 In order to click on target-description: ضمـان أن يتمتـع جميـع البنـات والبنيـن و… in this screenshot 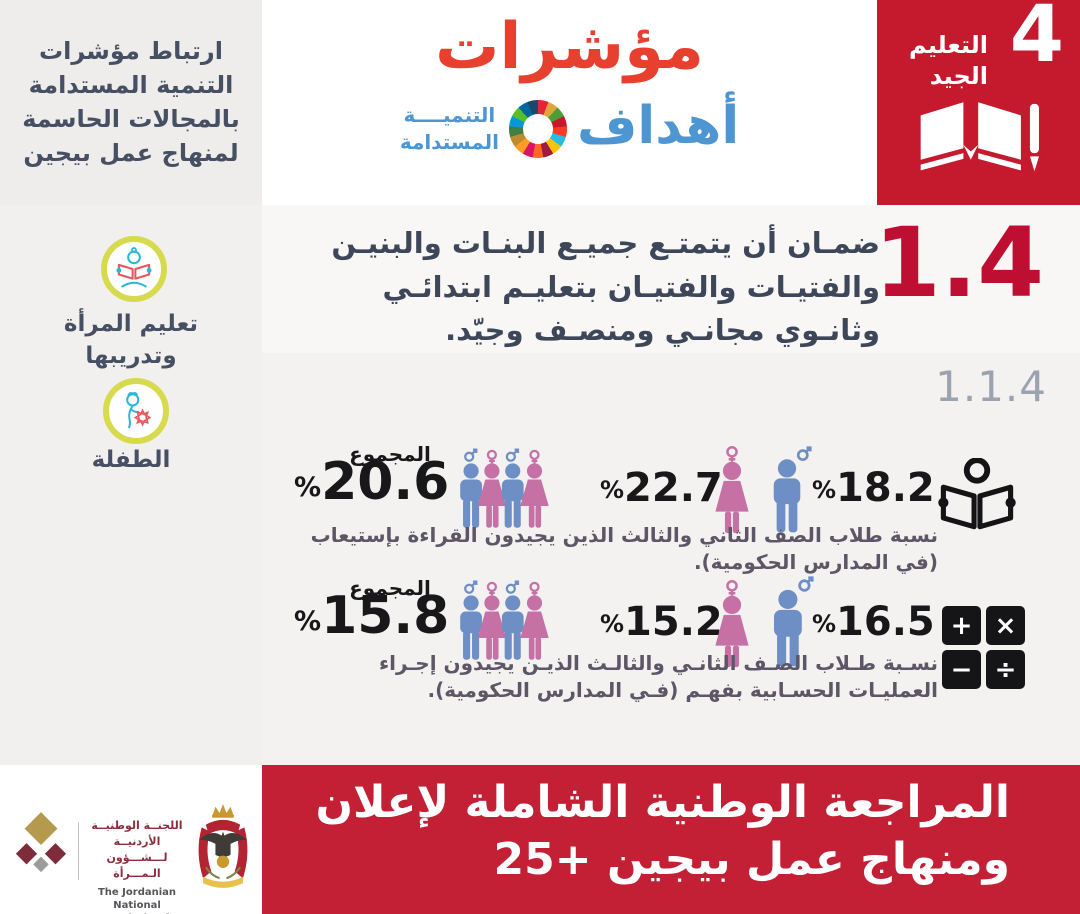, I will do `click(605, 286)`.